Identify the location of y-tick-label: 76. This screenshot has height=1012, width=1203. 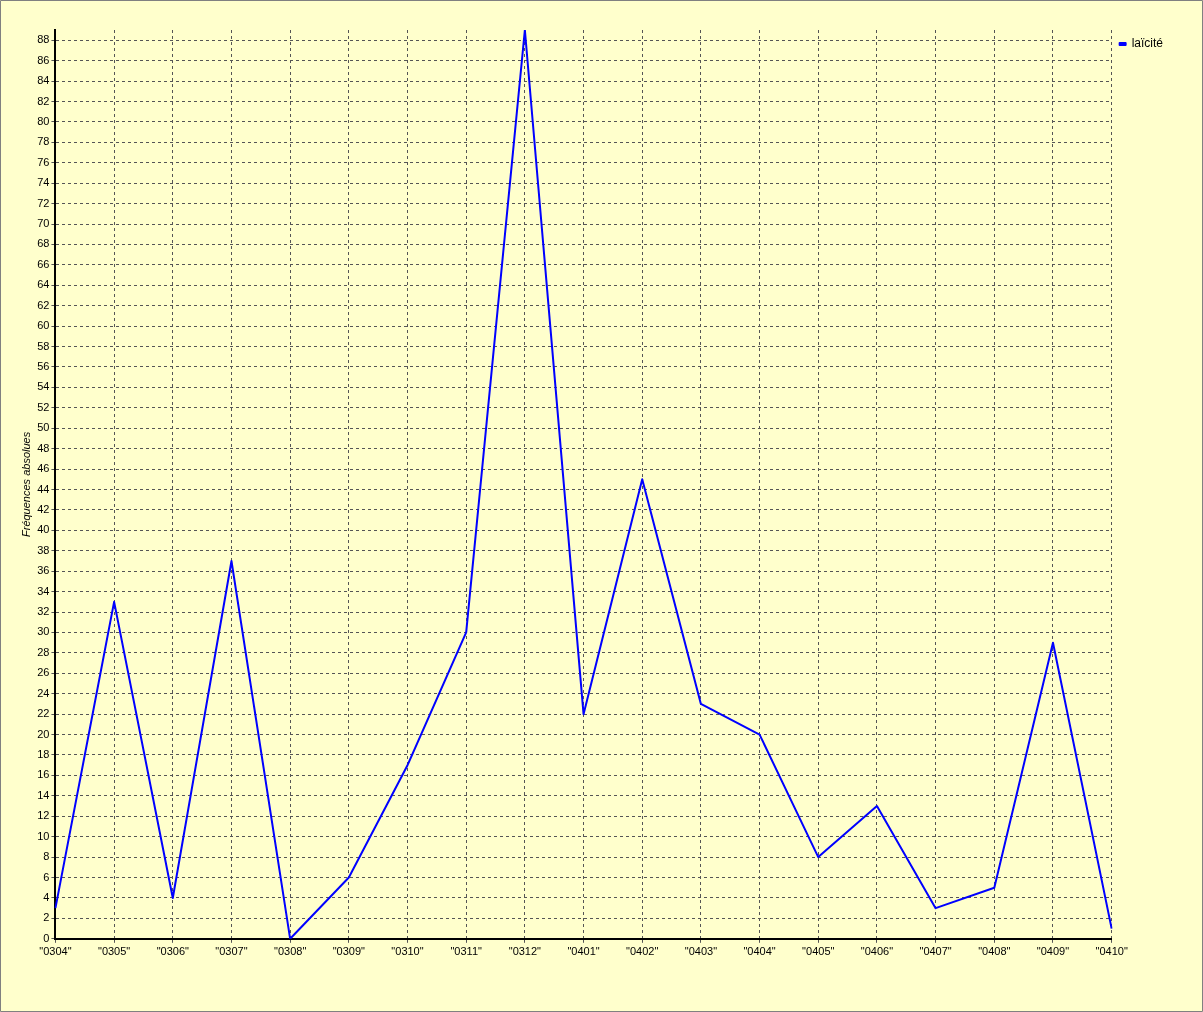
(43, 161).